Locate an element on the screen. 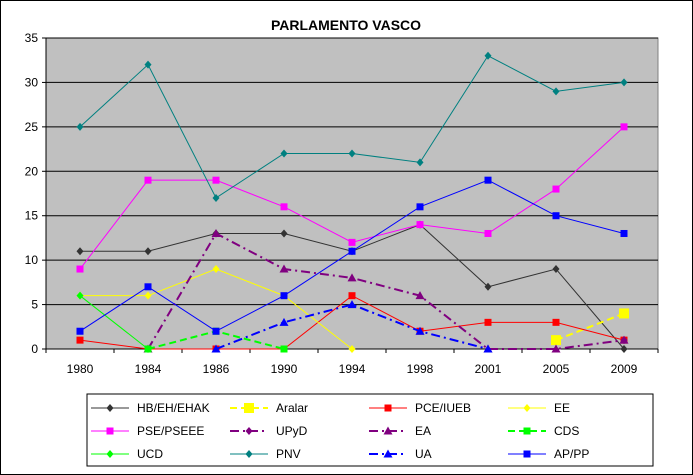 The height and width of the screenshot is (475, 693). chart-title: PARLAMENTO VASCO is located at coordinates (346, 25).